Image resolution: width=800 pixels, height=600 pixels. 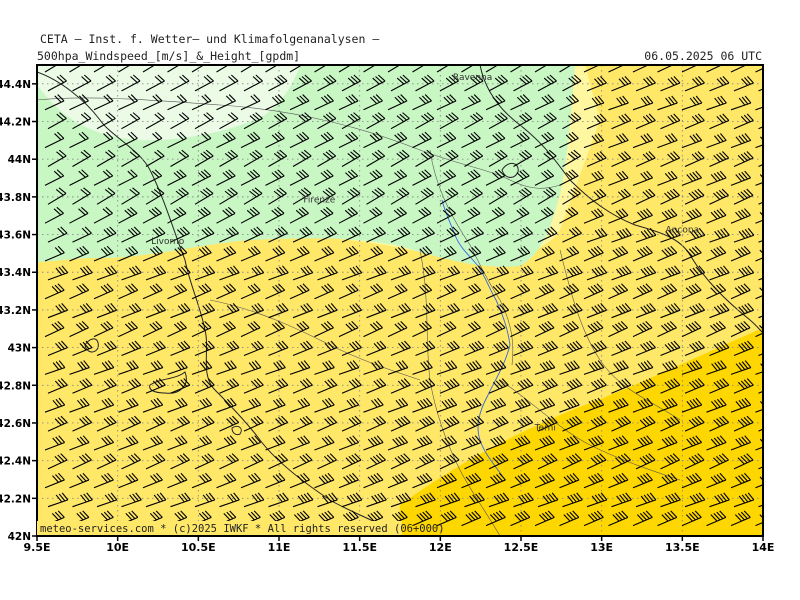 What do you see at coordinates (198, 547) in the screenshot?
I see `lon-label: 10.5E` at bounding box center [198, 547].